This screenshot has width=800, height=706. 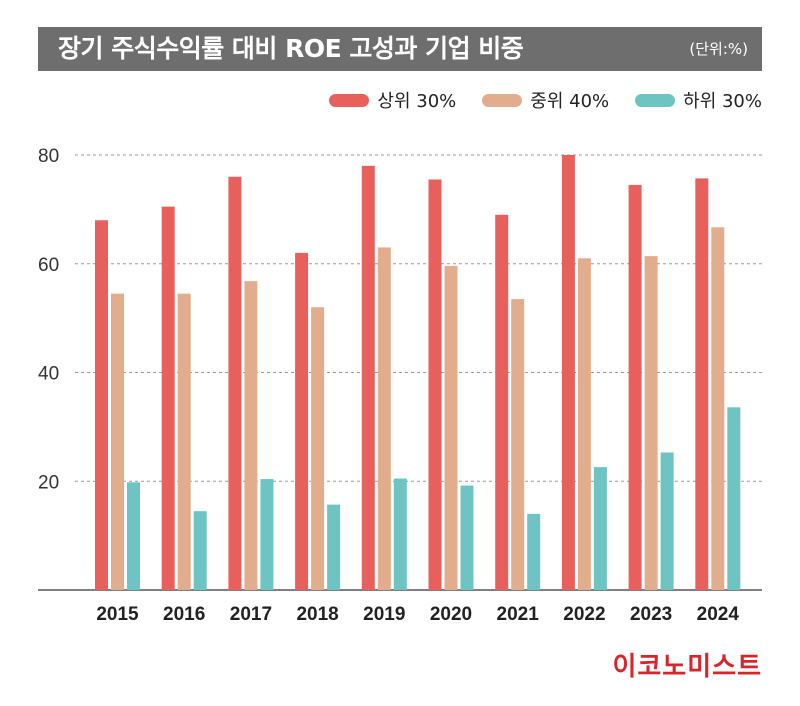 What do you see at coordinates (48, 482) in the screenshot?
I see `y-tick-label: 20` at bounding box center [48, 482].